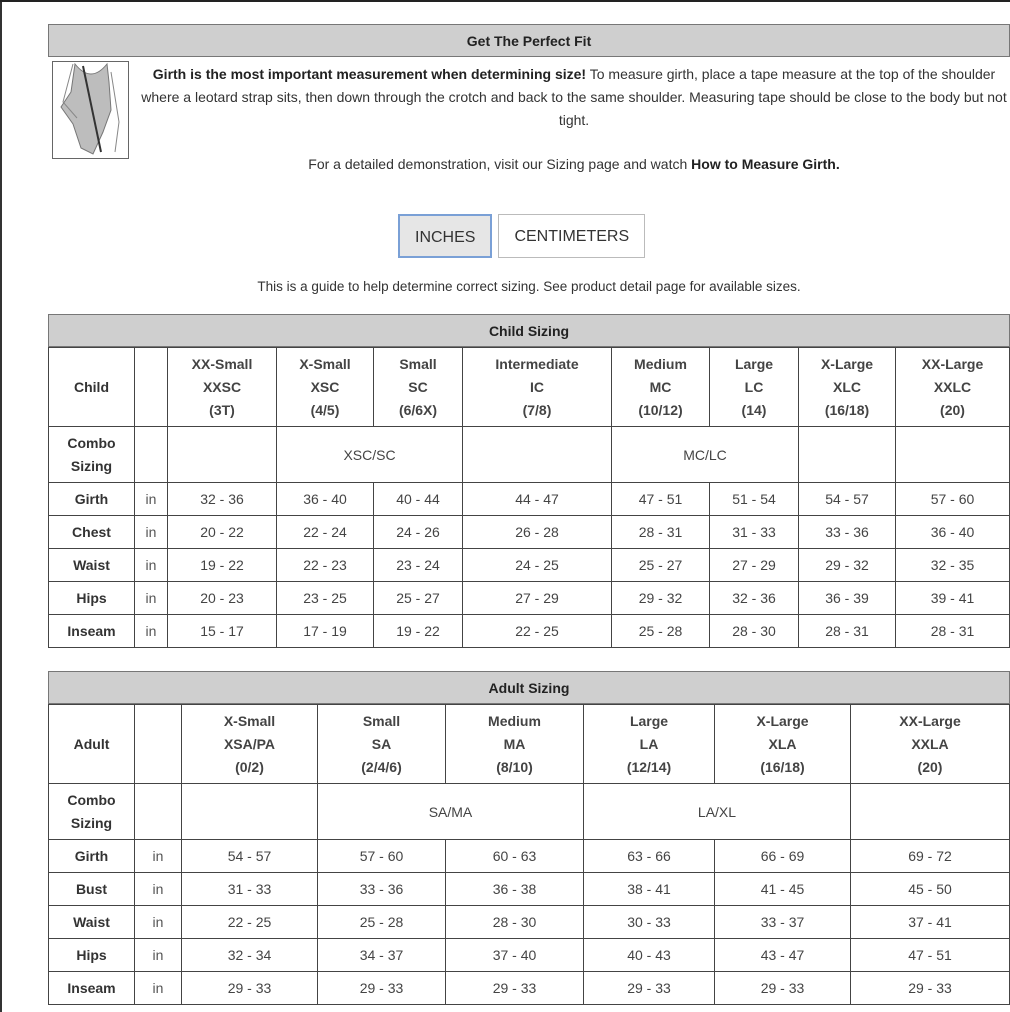  Describe the element at coordinates (930, 720) in the screenshot. I see `size-header-line: XX-Large` at that location.